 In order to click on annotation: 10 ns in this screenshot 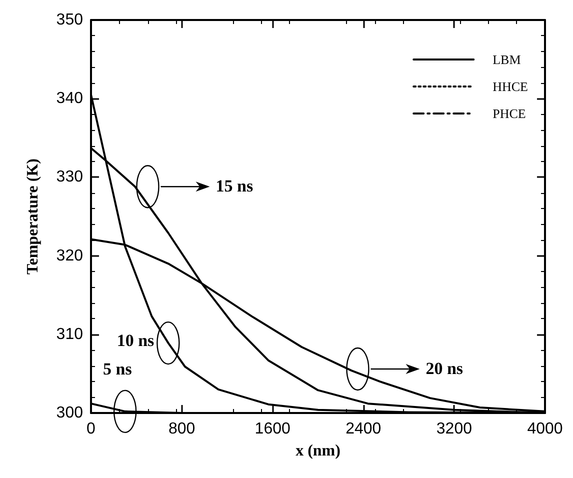, I will do `click(135, 340)`.